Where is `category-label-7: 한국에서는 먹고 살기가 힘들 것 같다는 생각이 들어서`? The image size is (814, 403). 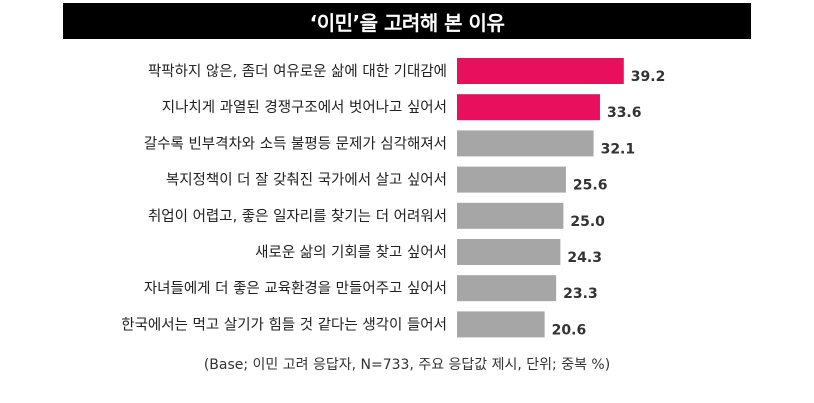 category-label-7: 한국에서는 먹고 살기가 힘들 것 같다는 생각이 들어서 is located at coordinates (284, 324).